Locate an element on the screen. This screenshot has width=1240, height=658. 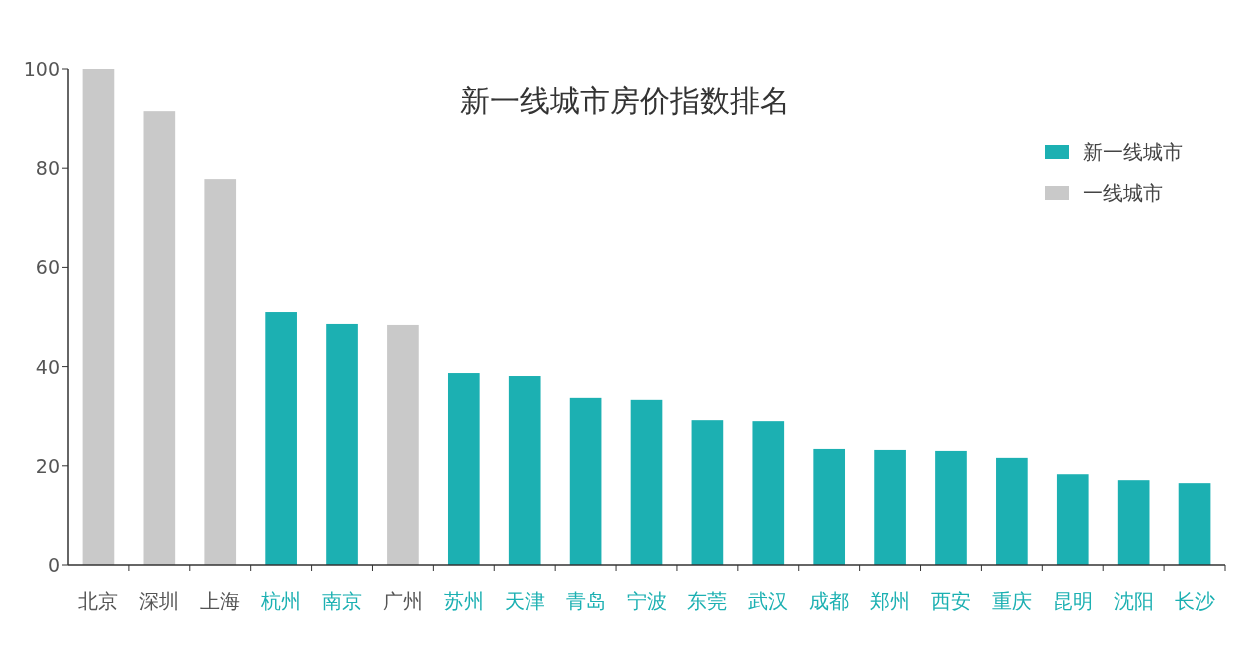
x-tick-label: 天津 is located at coordinates (524, 601).